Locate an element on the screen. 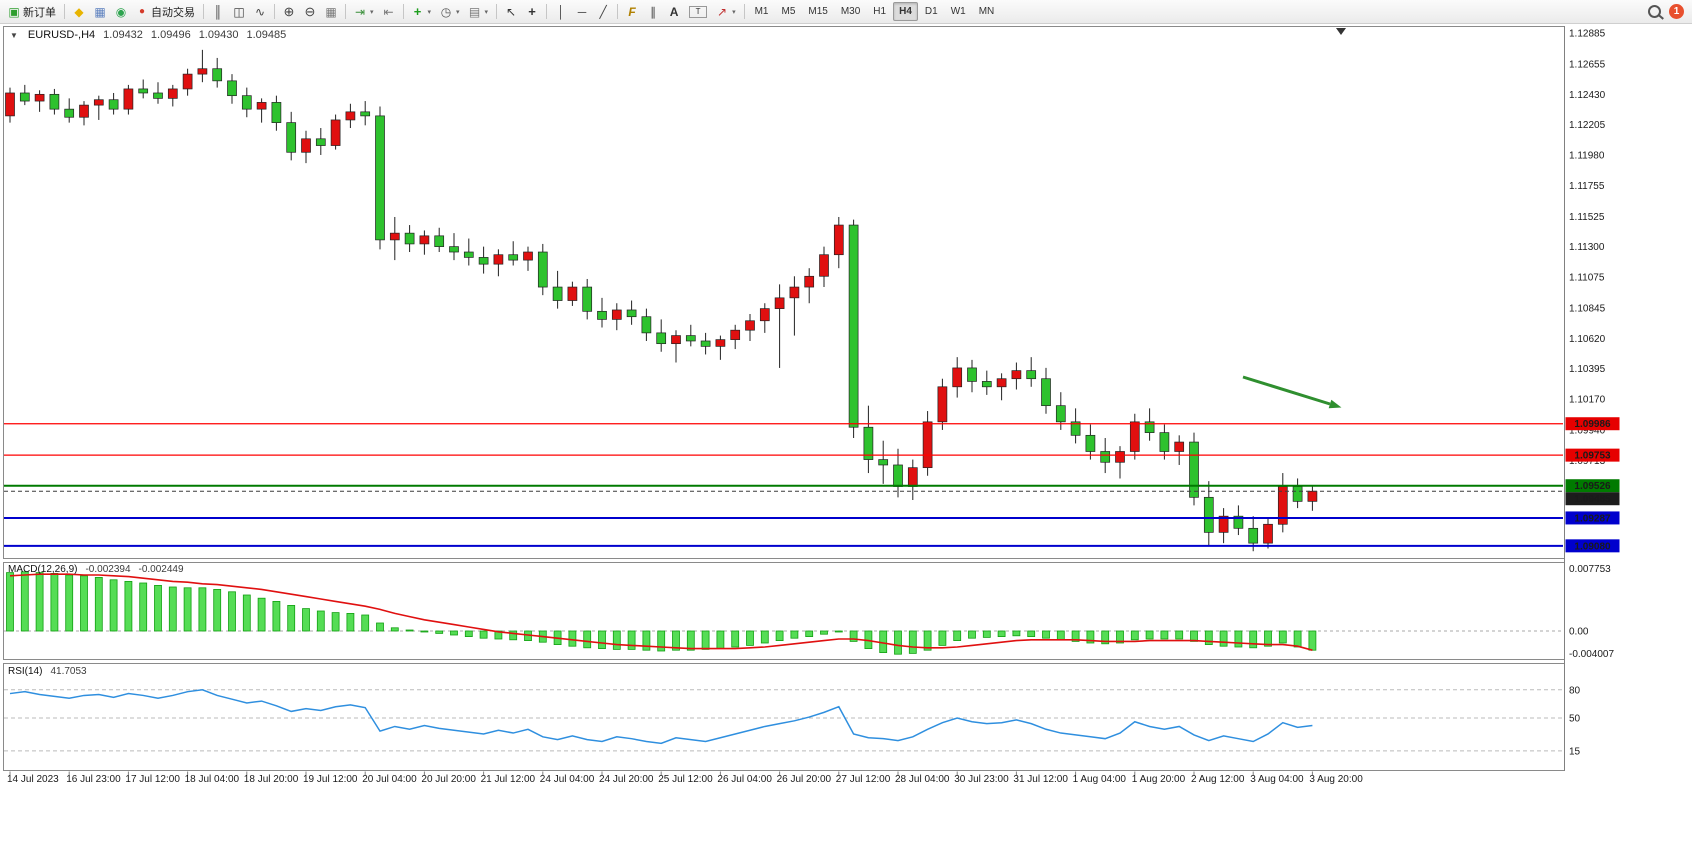 The image size is (1692, 852). rsi-value: 41.7053 is located at coordinates (68, 671).